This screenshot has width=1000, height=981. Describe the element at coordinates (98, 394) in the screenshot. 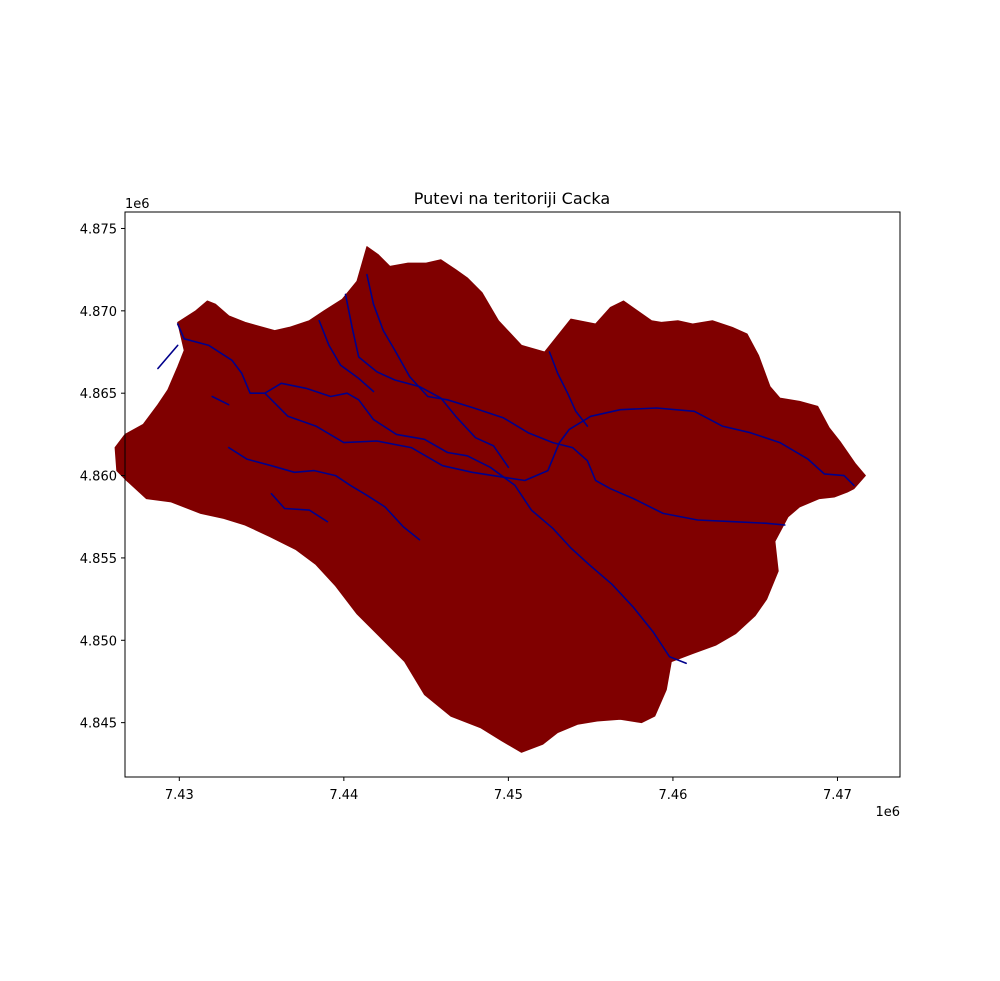

I see `y-tick-label: 4.865` at that location.